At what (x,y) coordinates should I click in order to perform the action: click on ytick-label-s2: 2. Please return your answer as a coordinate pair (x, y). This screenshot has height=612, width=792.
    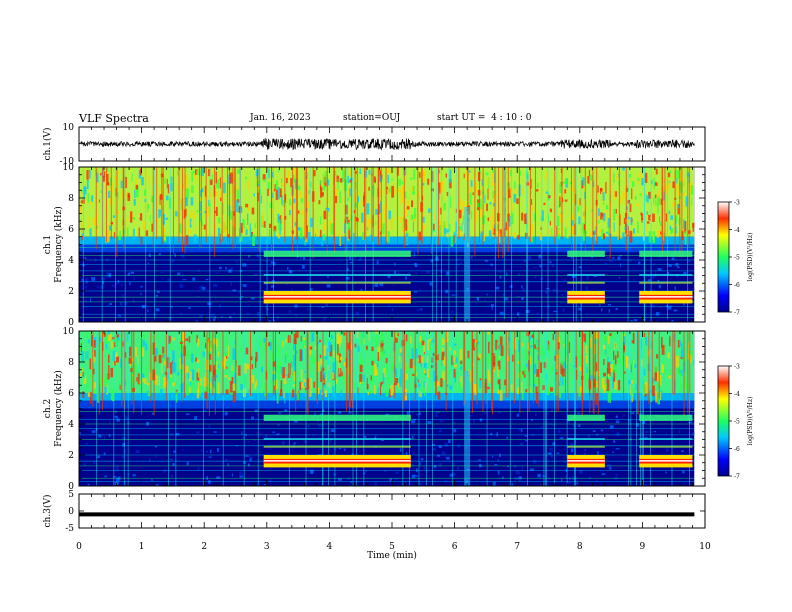
    Looking at the image, I should click on (71, 456).